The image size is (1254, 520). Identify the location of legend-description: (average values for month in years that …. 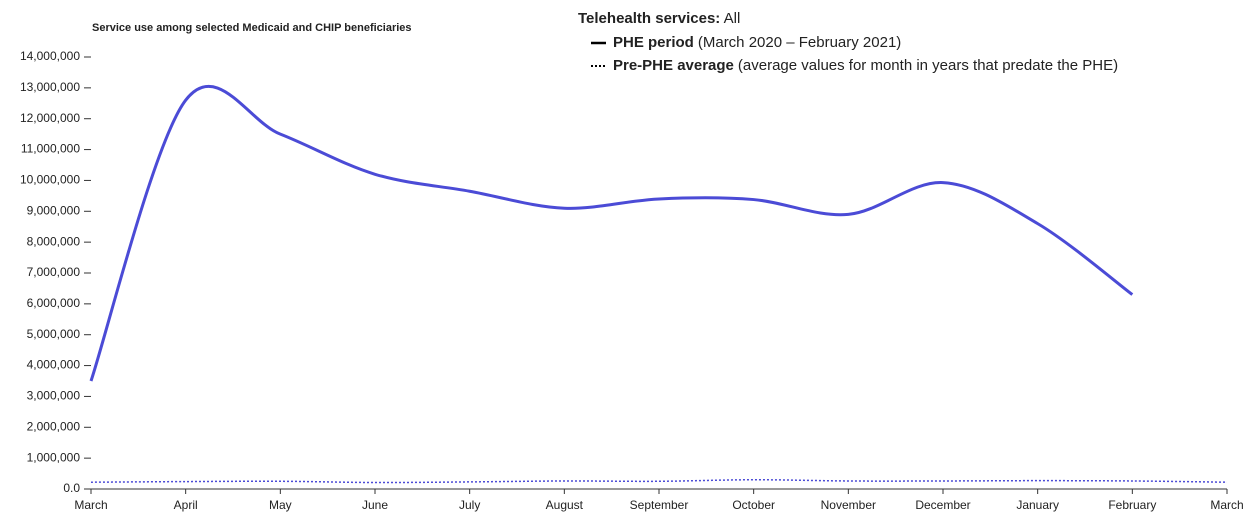
(928, 65).